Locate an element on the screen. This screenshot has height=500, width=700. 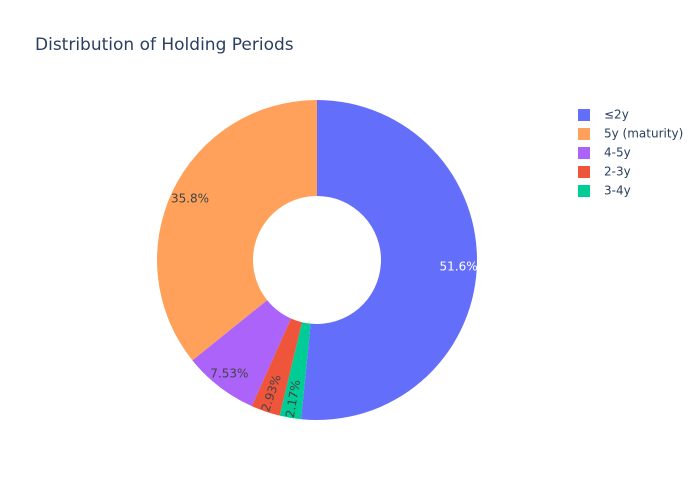
legend-label: 3-4y is located at coordinates (617, 191).